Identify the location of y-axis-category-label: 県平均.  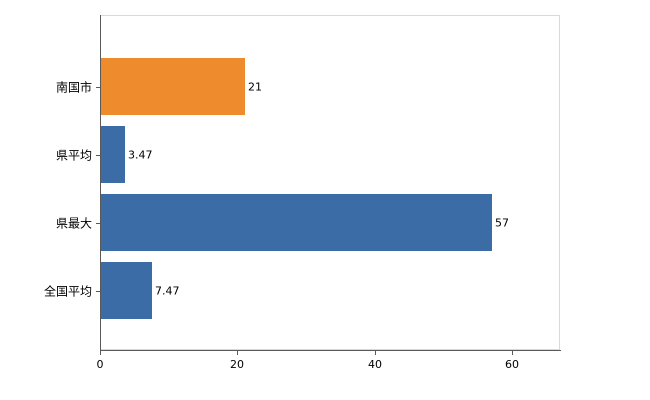
(73, 155).